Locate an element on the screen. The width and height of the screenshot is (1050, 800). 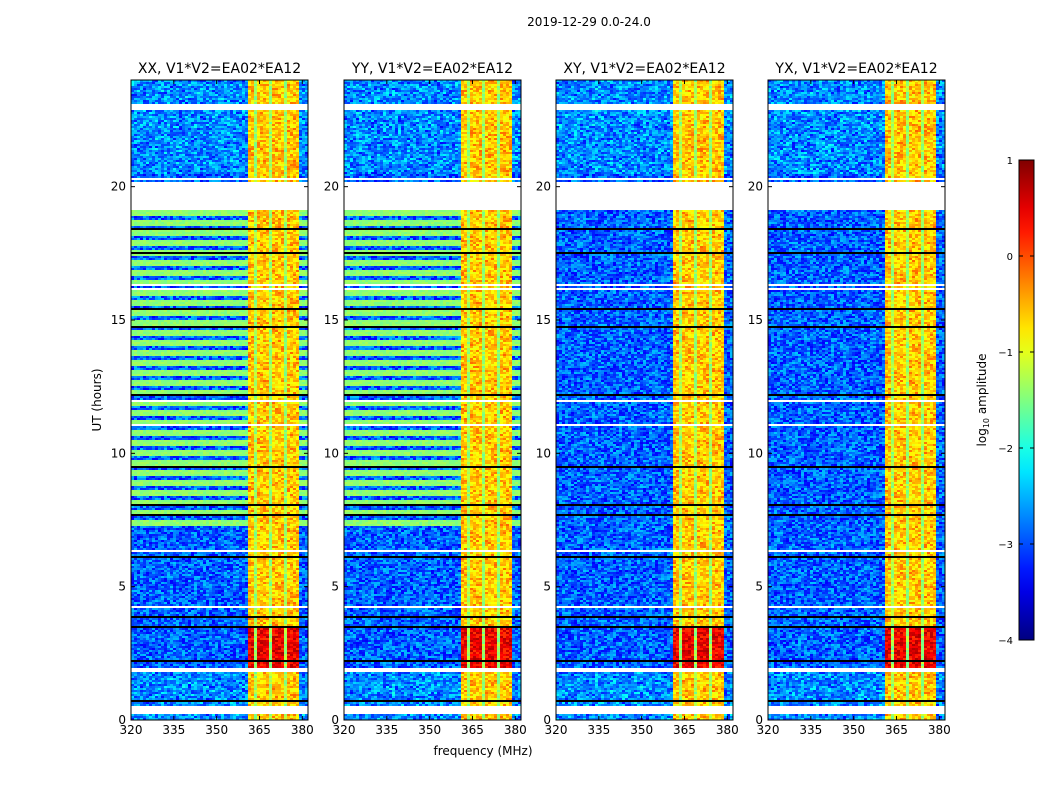
colorbar-tick-label: −3 is located at coordinates (1005, 545).